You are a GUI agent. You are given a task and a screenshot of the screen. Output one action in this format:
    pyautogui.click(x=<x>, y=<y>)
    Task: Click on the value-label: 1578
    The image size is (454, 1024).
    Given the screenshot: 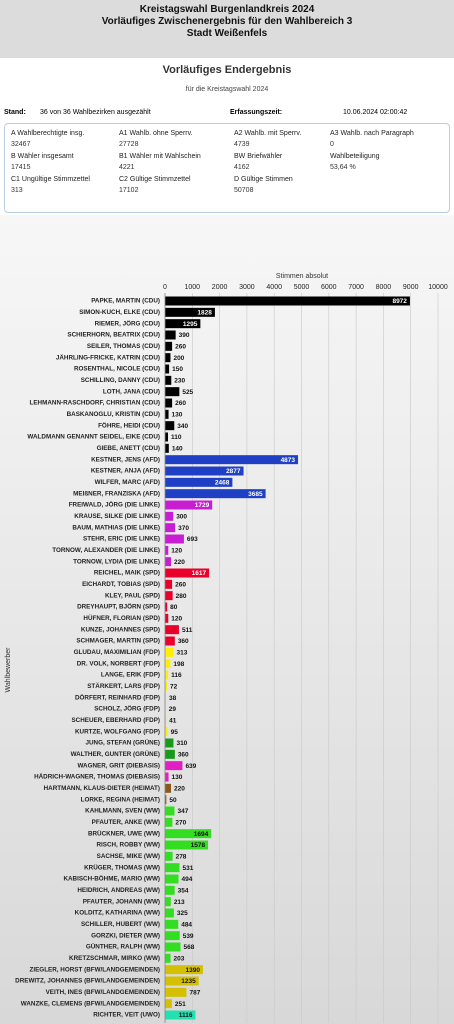 What is the action you would take?
    pyautogui.click(x=198, y=845)
    